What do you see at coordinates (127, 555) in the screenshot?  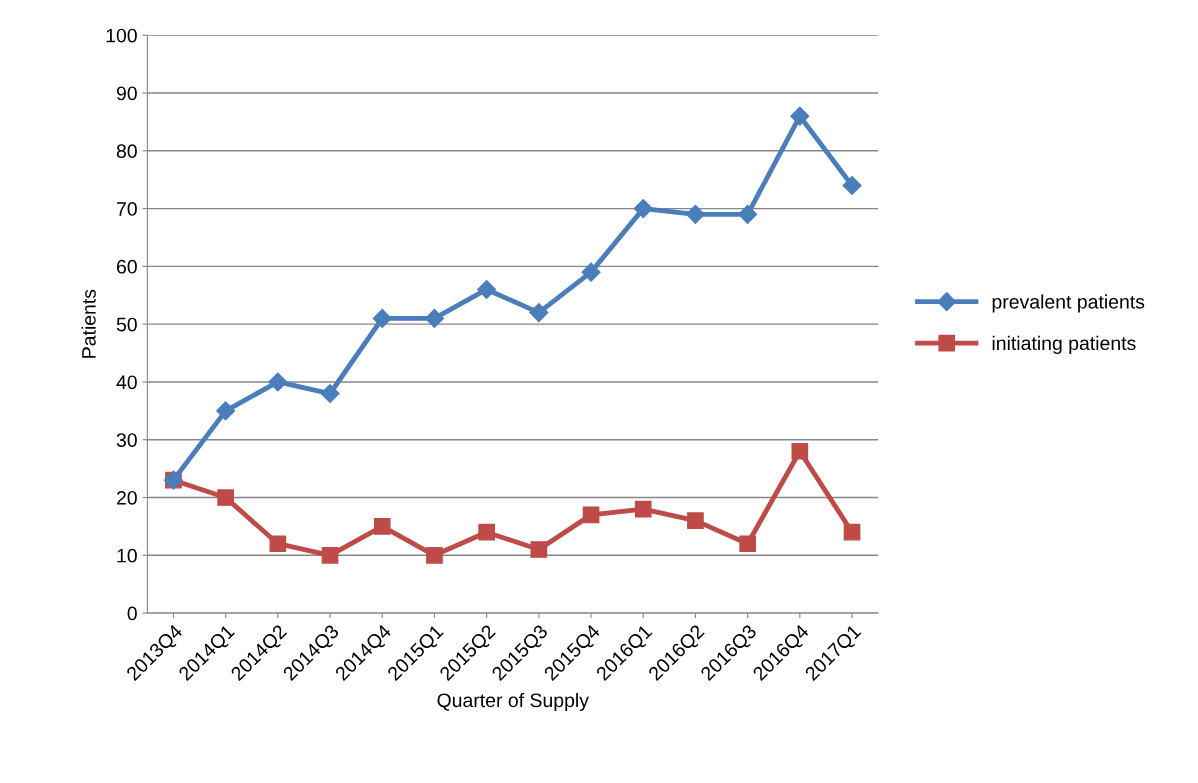 I see `y-tick-label: 10` at bounding box center [127, 555].